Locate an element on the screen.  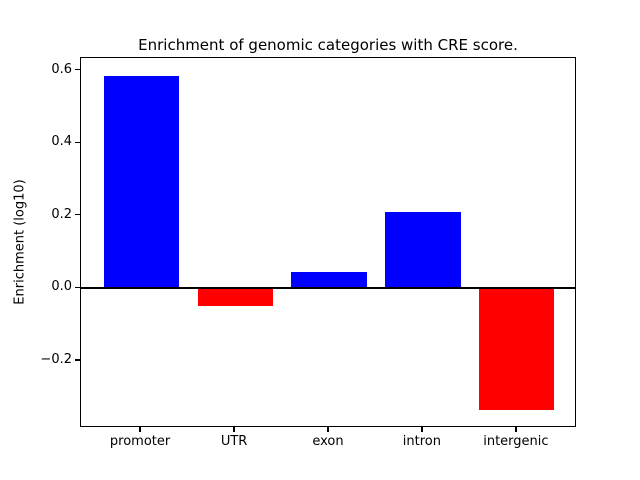
y-tick-label: 0.6 is located at coordinates (61, 69).